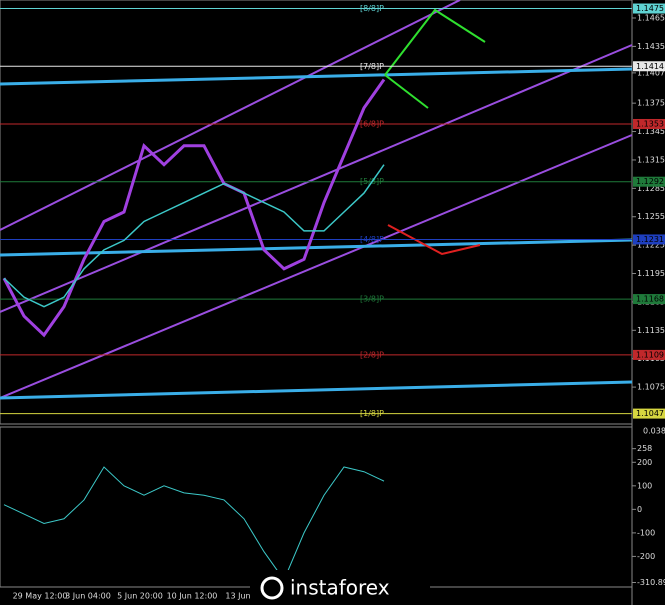  Describe the element at coordinates (237, 596) in the screenshot. I see `x-tick-label: 13 Jun` at that location.